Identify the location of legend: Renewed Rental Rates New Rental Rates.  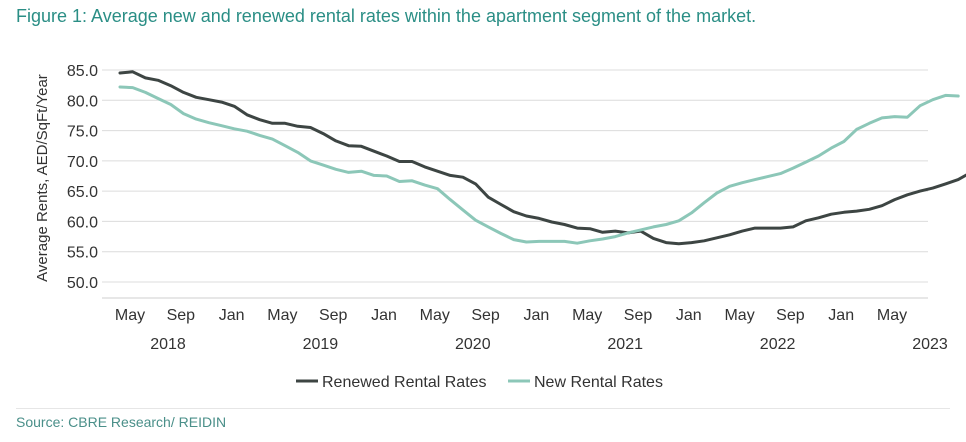
(479, 382).